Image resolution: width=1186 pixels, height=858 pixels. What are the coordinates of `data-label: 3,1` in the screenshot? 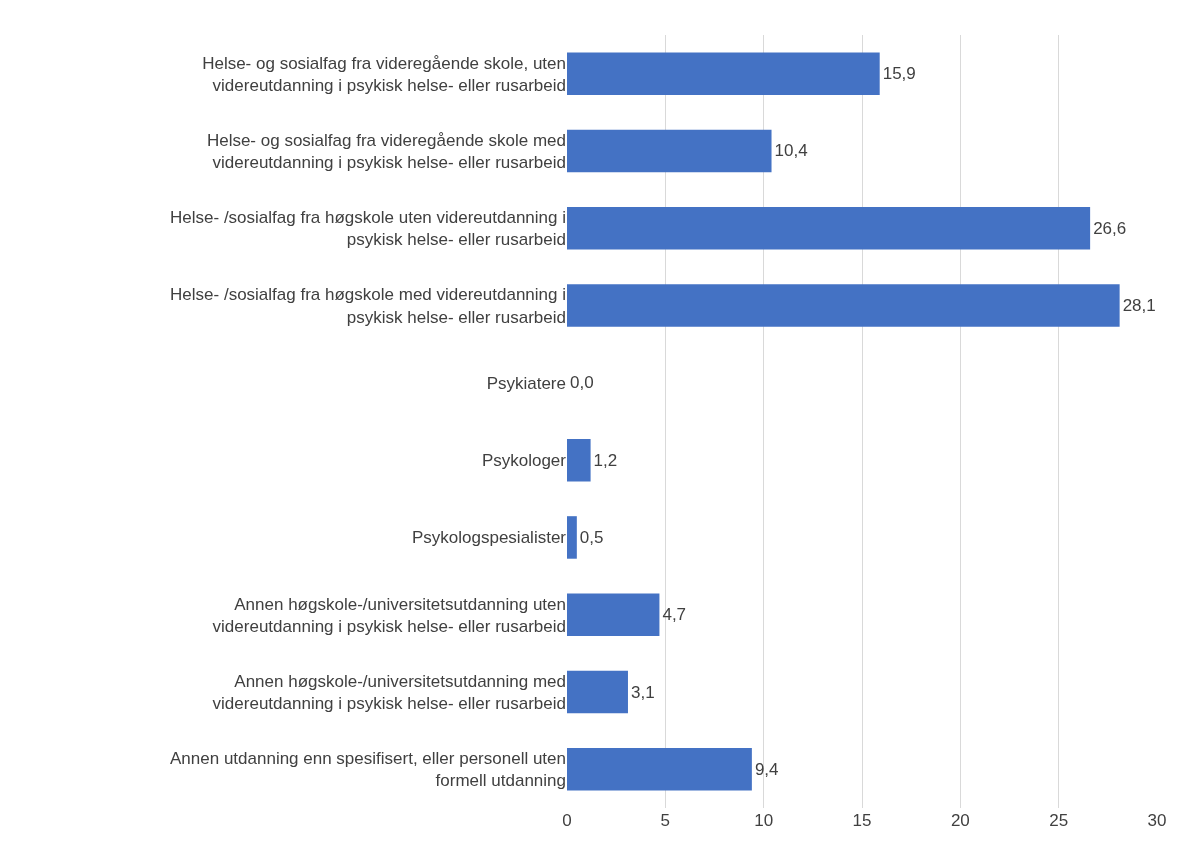 It's located at (642, 692).